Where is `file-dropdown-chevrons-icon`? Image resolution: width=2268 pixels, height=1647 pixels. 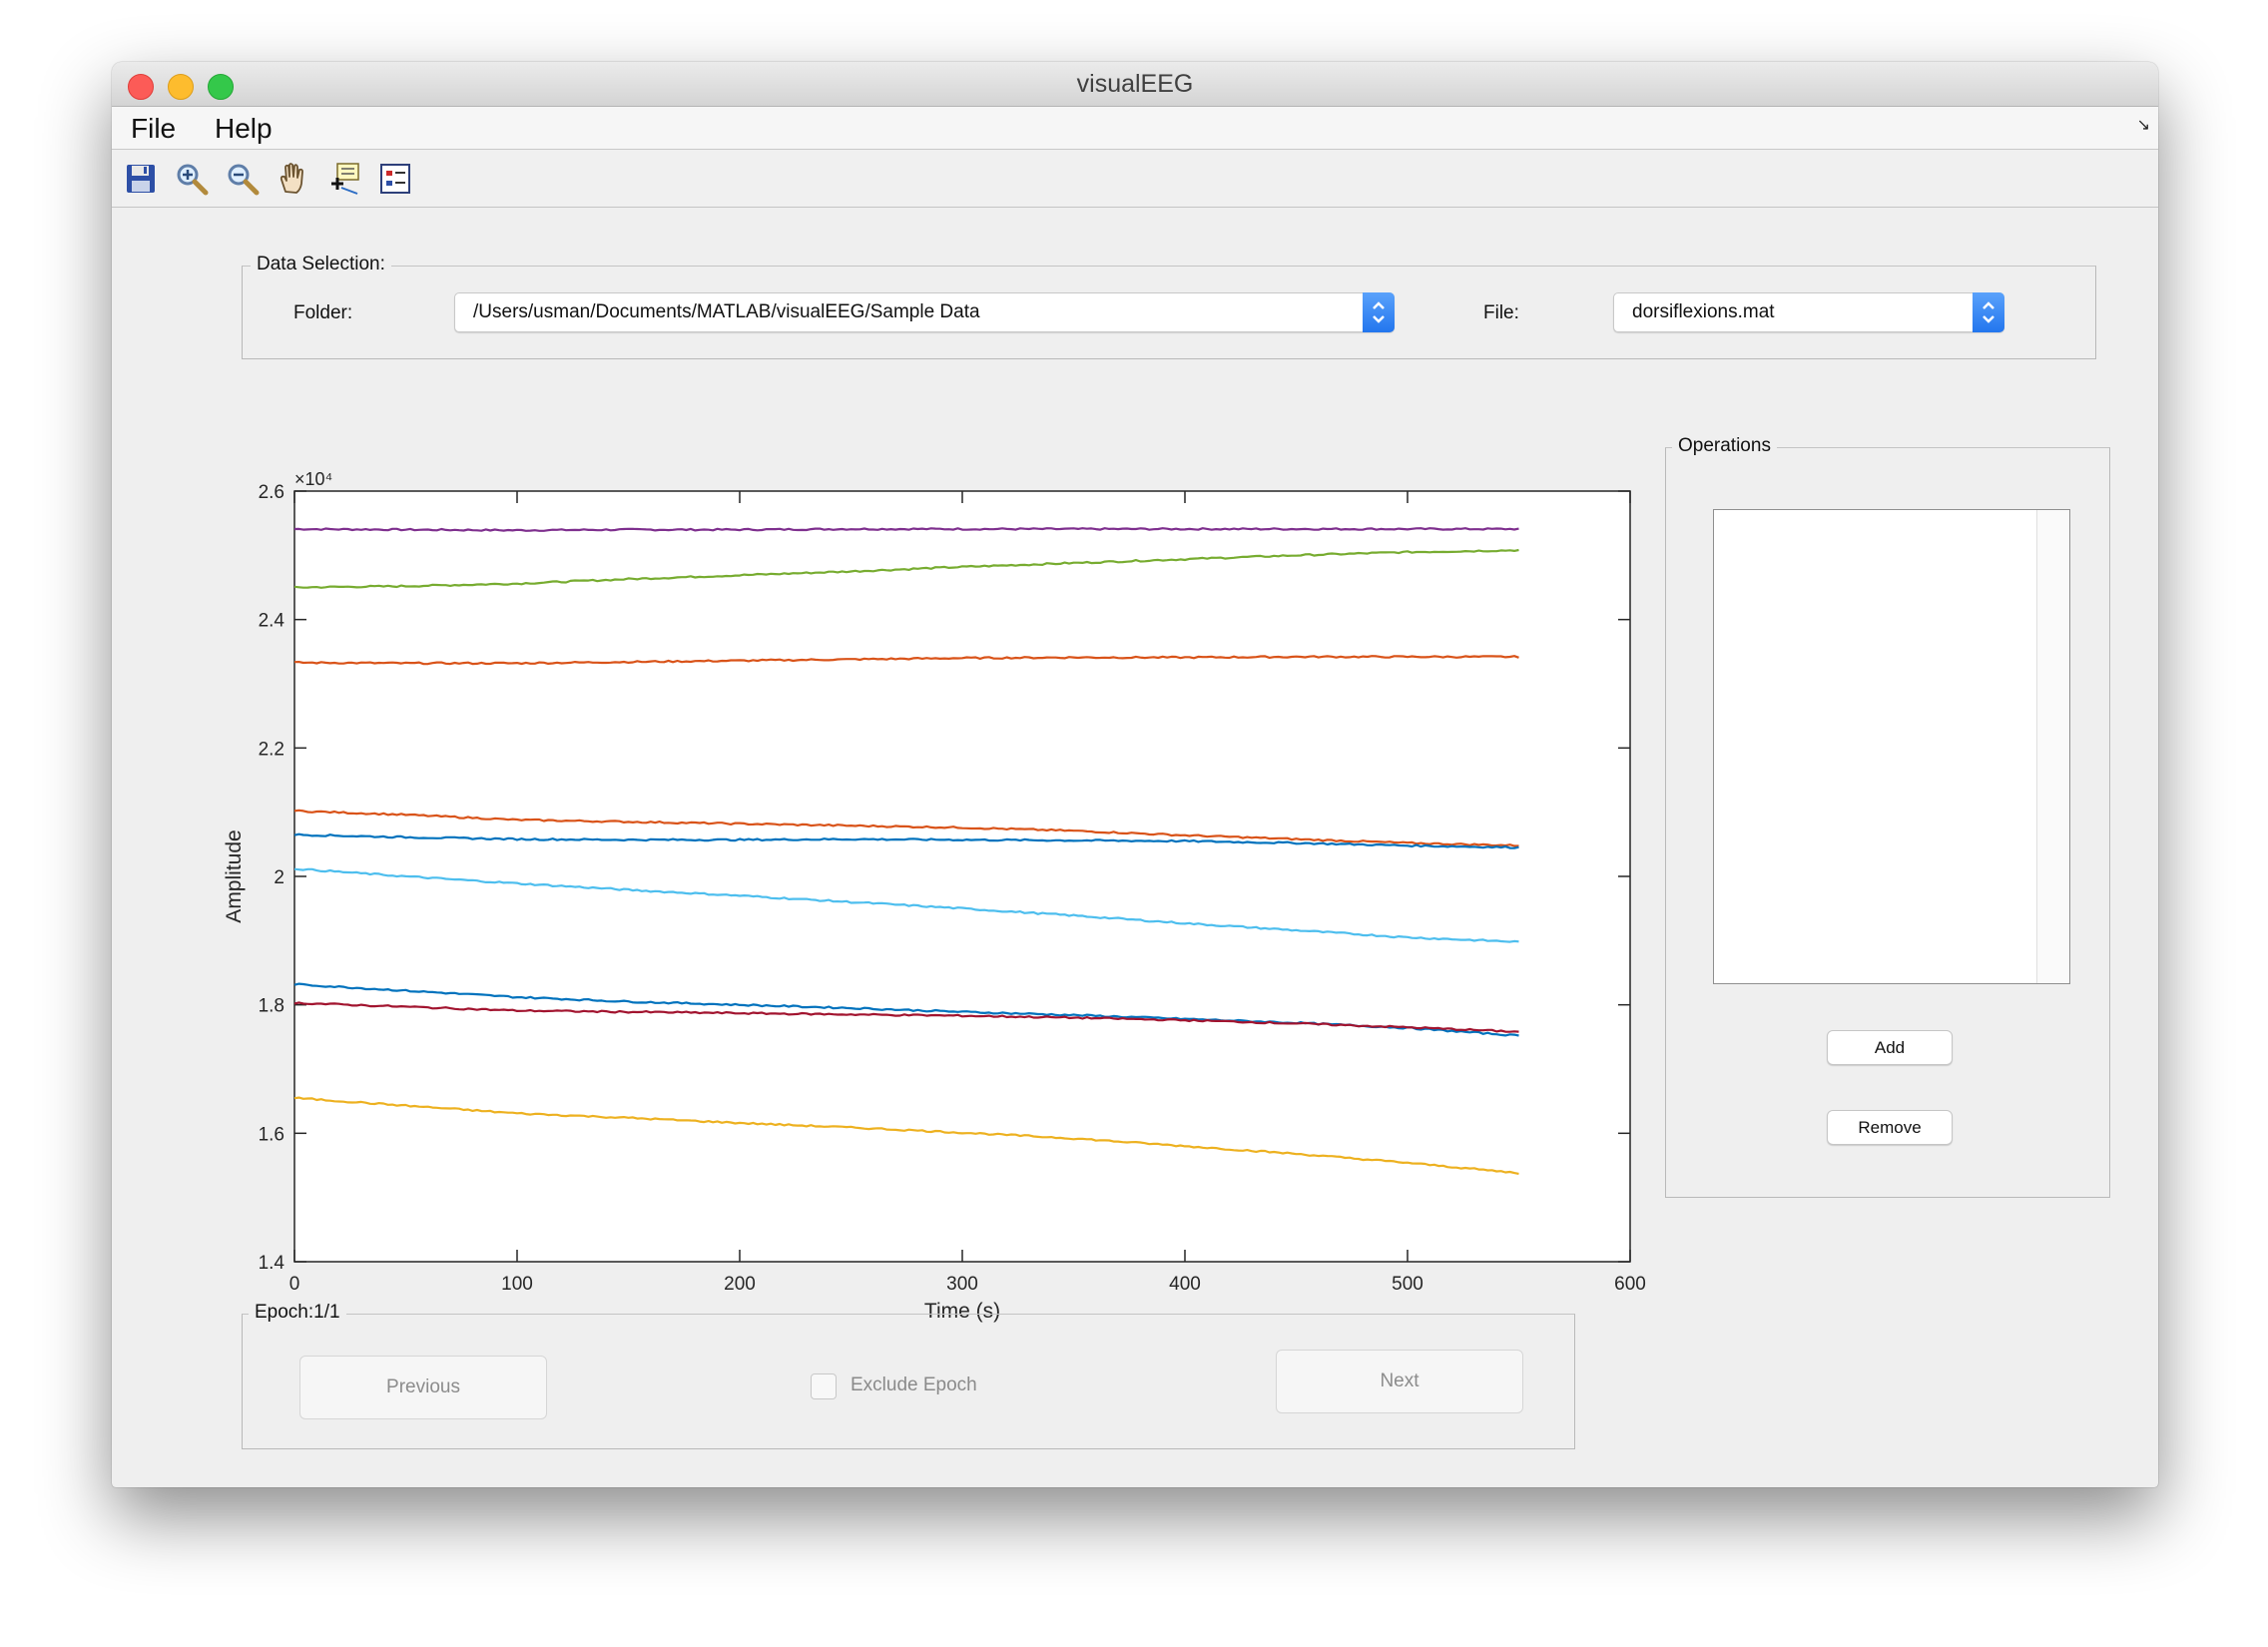 file-dropdown-chevrons-icon is located at coordinates (1988, 312).